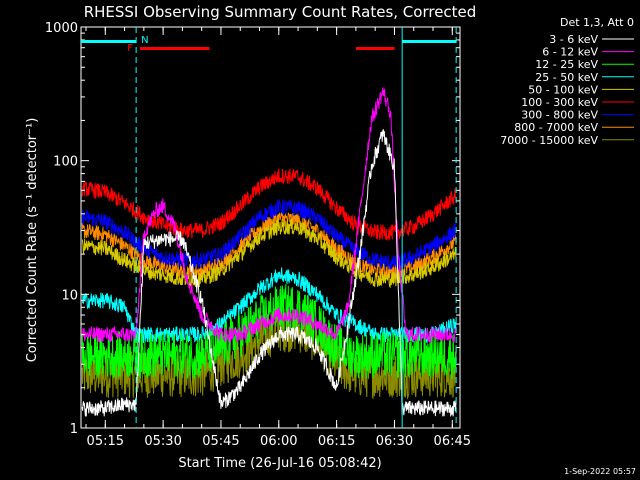  Describe the element at coordinates (74, 429) in the screenshot. I see `y-tick-label-0: 1` at that location.